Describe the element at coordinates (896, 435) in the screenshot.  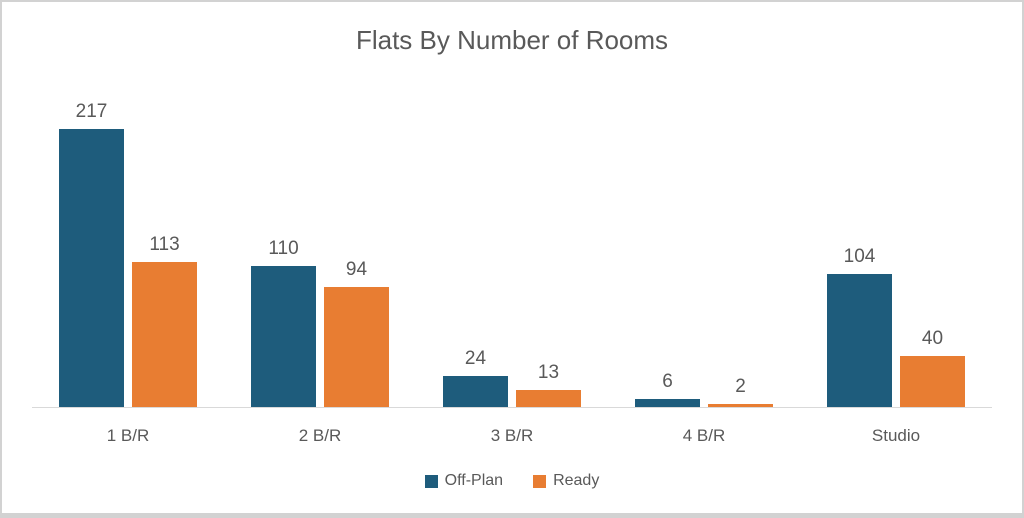
I see `x-axis-label: Studio` at that location.